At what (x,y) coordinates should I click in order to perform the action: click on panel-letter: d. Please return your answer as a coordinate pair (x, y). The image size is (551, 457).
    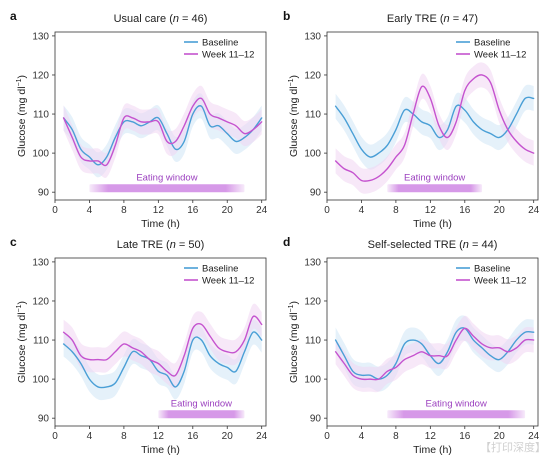
    Looking at the image, I should click on (286, 242).